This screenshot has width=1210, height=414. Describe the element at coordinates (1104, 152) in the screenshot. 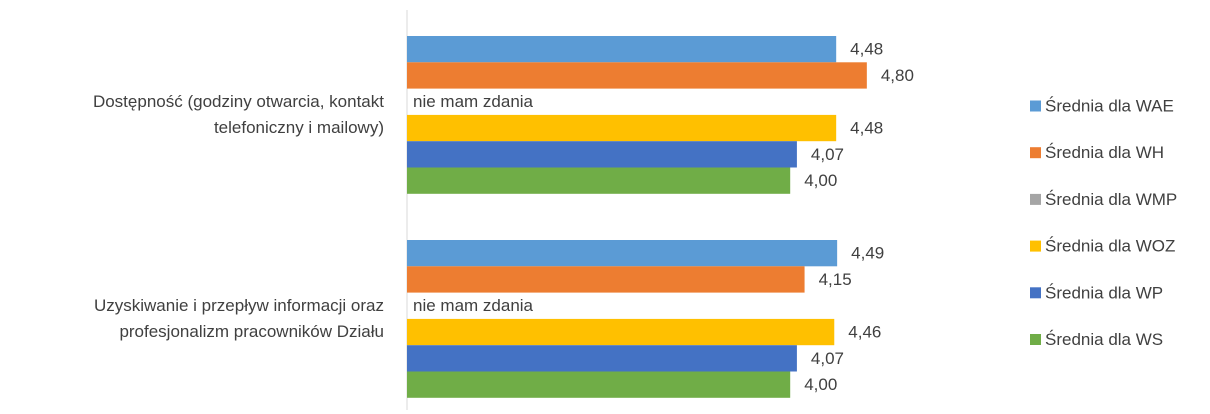

I see `legend-label: Średnia dla WH` at that location.